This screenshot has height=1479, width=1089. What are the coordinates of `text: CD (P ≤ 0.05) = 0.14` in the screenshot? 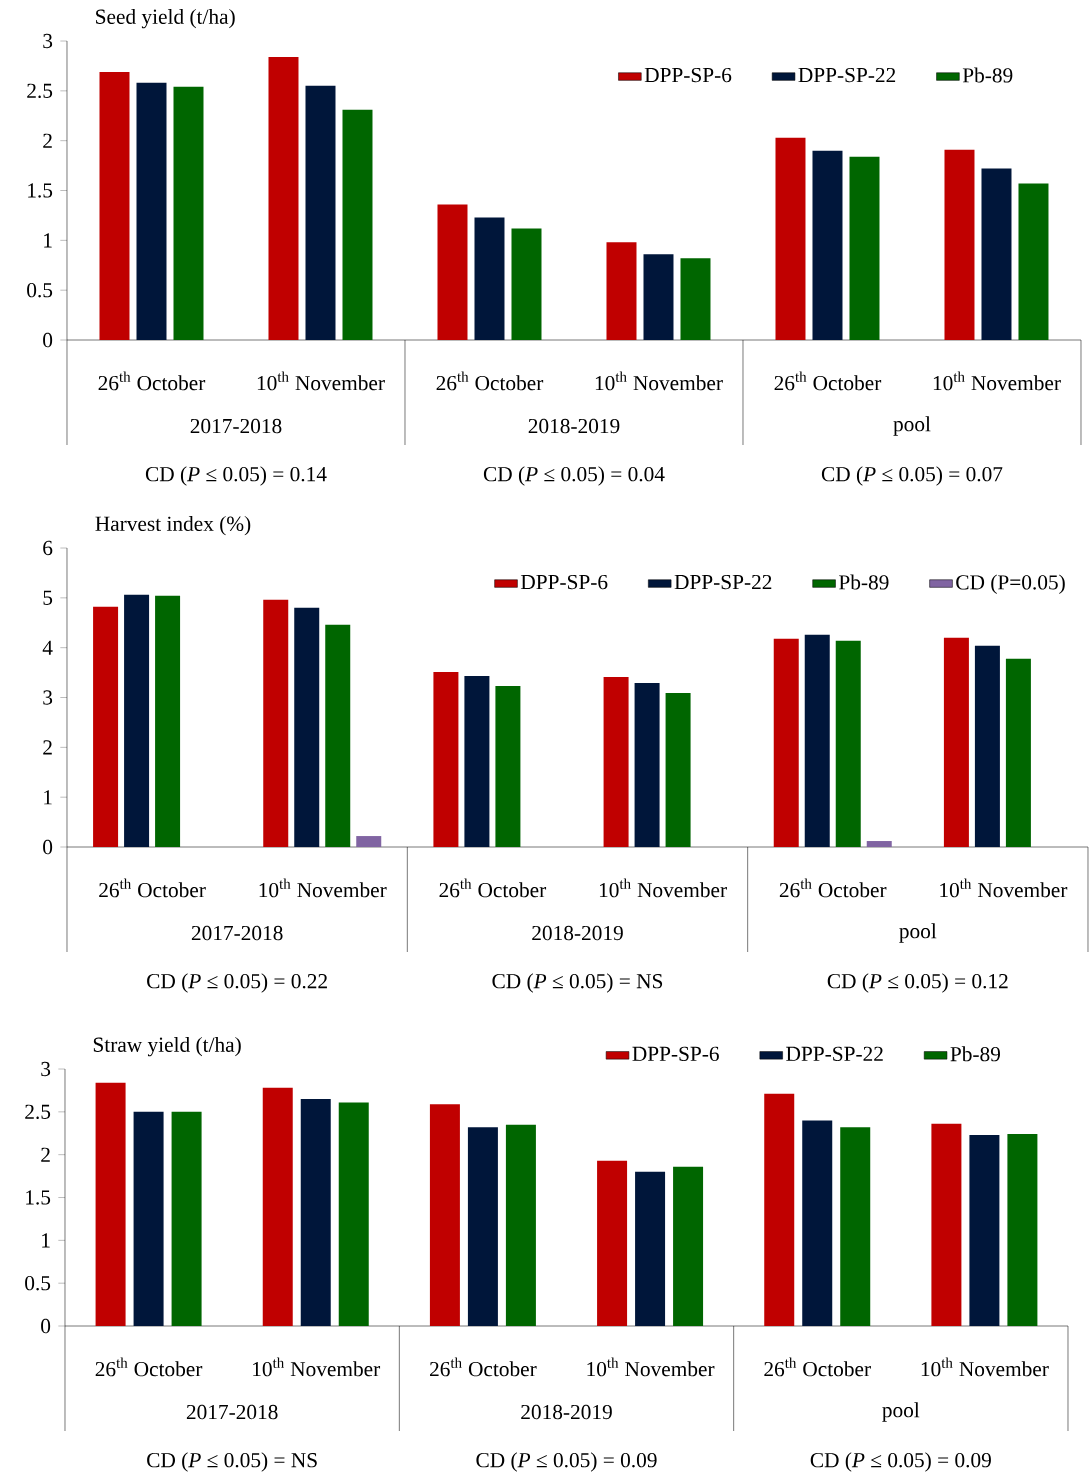 It's located at (236, 476).